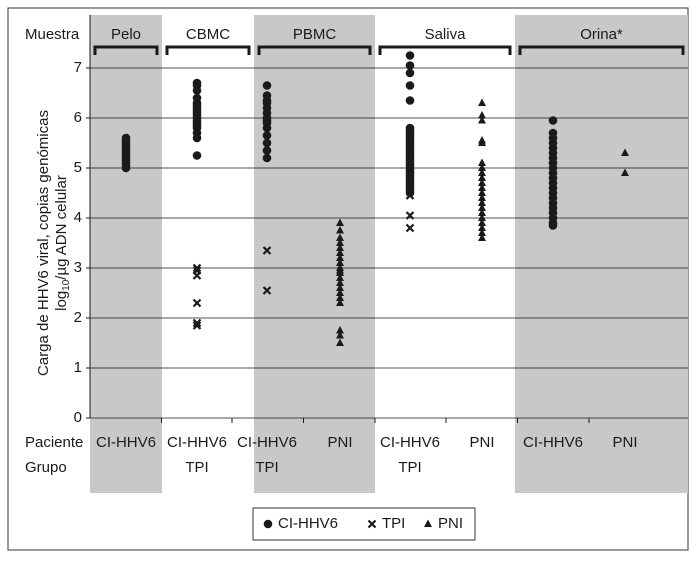 The image size is (696, 572). Describe the element at coordinates (43, 243) in the screenshot. I see `y-axis-title-line: Carga de HHV6 viral, copias genómicas` at that location.